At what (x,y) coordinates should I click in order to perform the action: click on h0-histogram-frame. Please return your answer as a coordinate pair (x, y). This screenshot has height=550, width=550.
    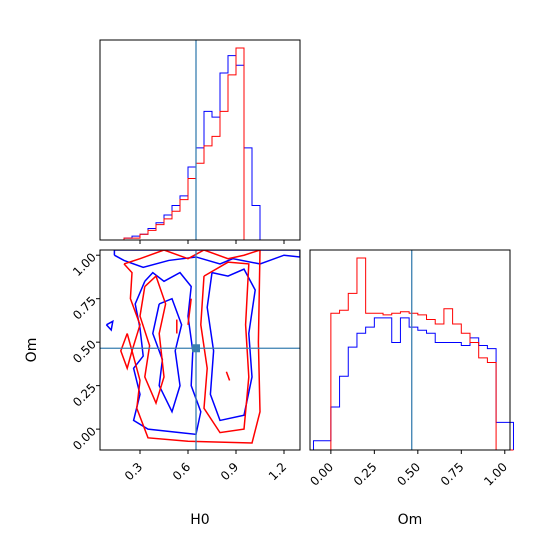
    Looking at the image, I should click on (200, 140).